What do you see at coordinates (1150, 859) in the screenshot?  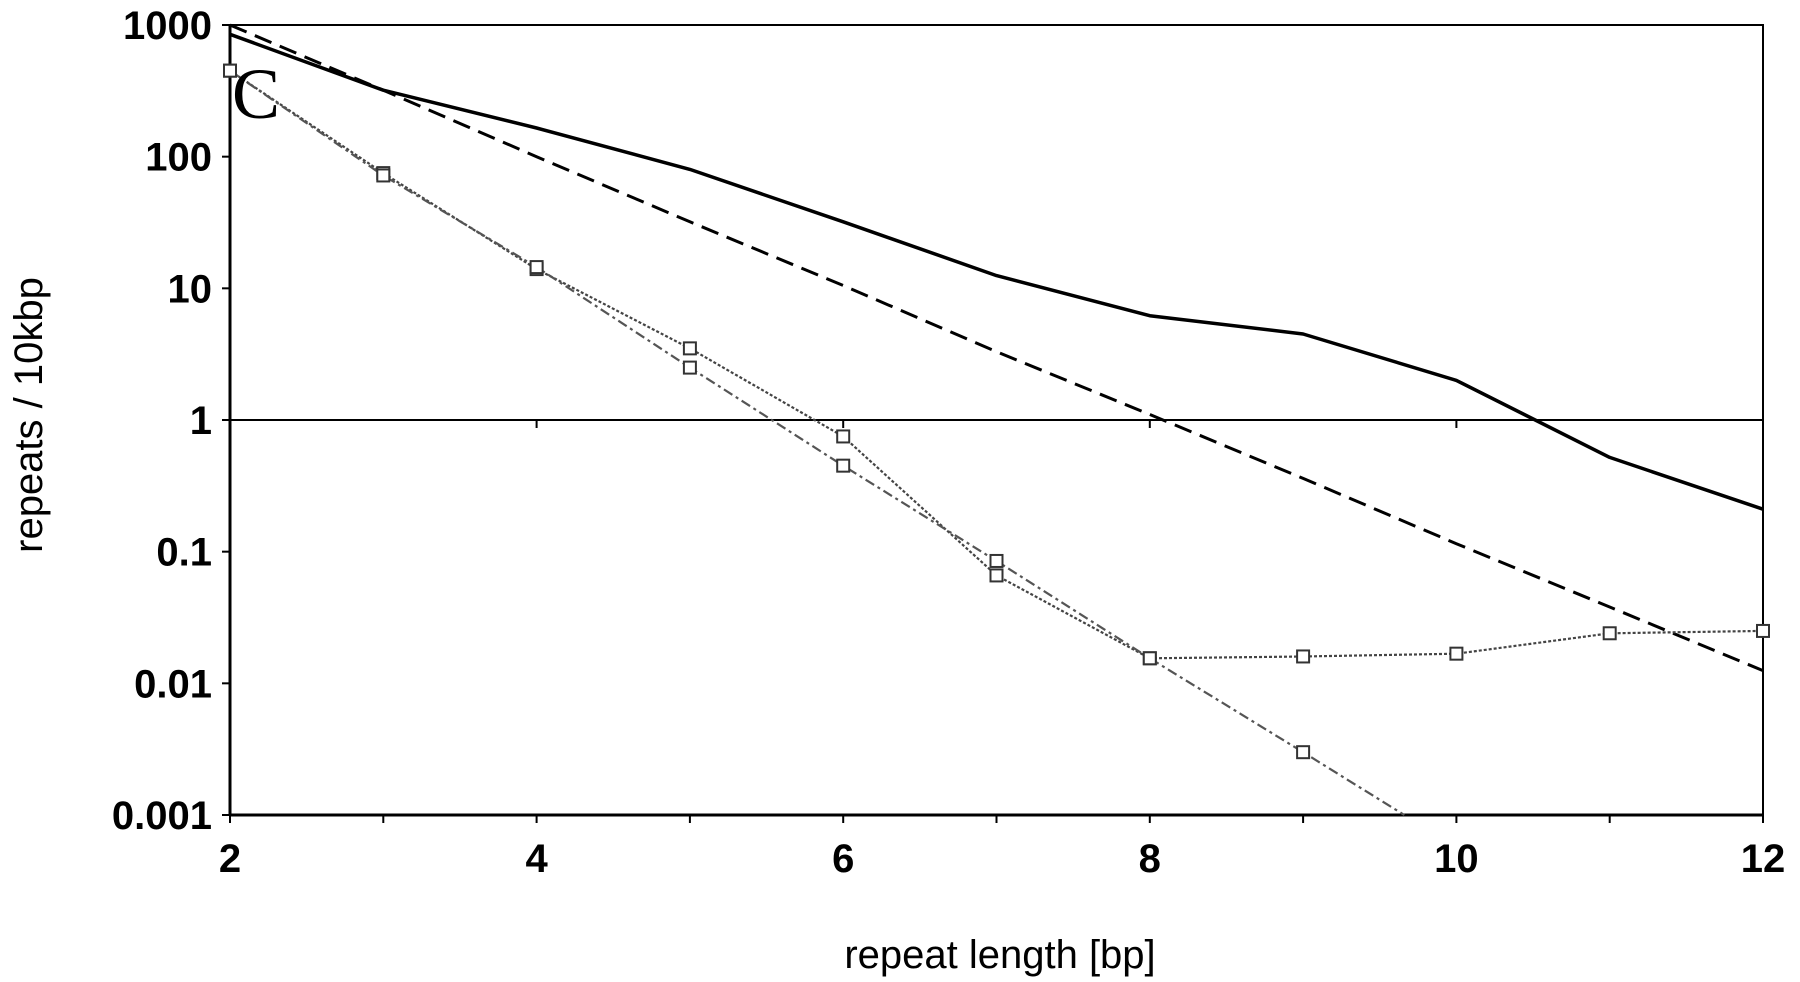 I see `x-tick-label: 8` at bounding box center [1150, 859].